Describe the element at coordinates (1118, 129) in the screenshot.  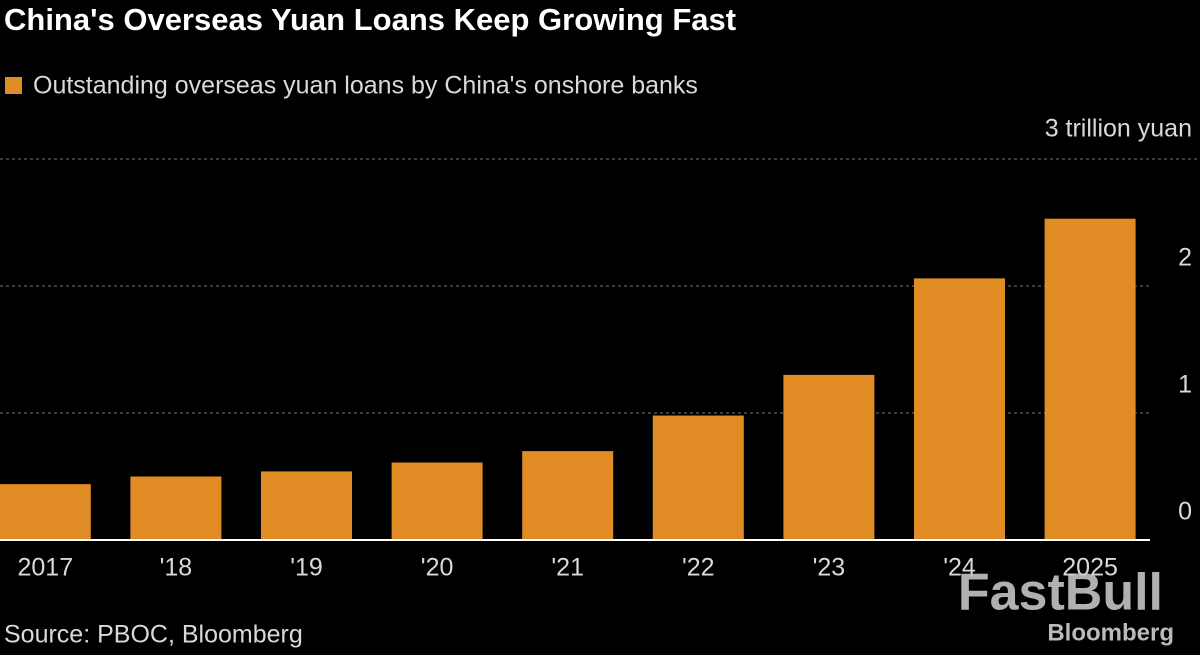
I see `y-tick-label: 3 trillion yuan` at that location.